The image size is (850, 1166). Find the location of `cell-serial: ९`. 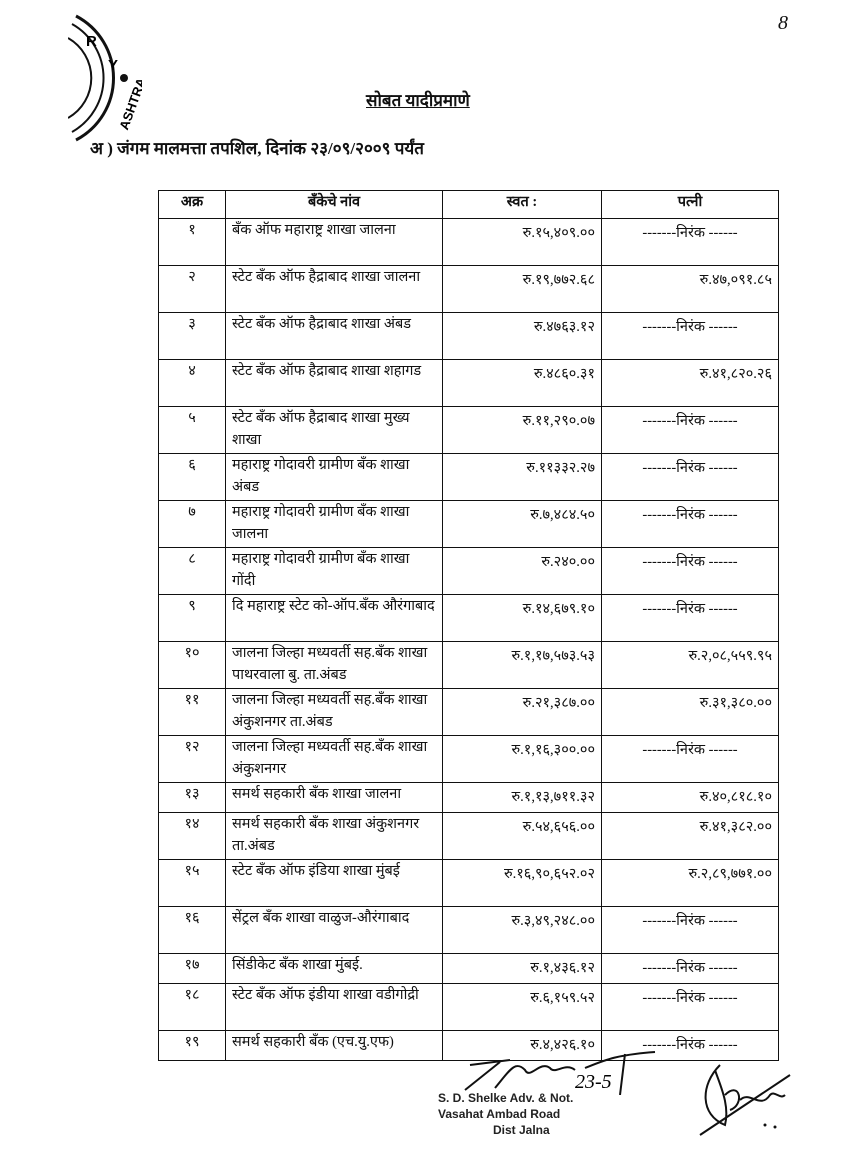

cell-serial: ९ is located at coordinates (192, 618).